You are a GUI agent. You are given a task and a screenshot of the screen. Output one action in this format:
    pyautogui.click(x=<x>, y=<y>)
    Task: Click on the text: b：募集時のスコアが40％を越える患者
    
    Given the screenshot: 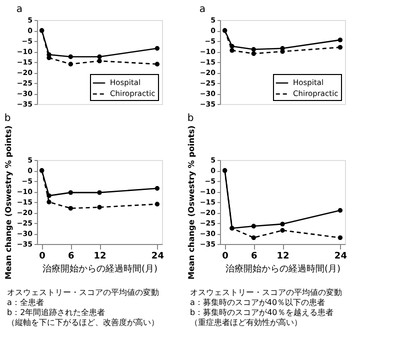 What is the action you would take?
    pyautogui.click(x=262, y=312)
    